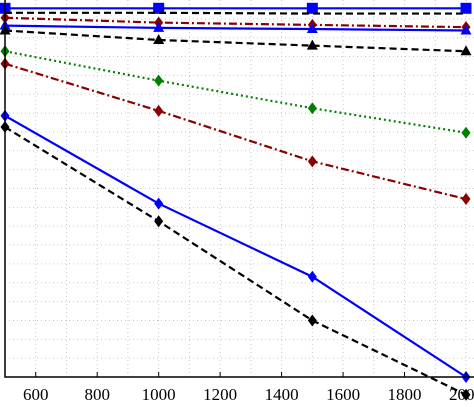  Describe the element at coordinates (97, 394) in the screenshot. I see `x-tick-label: 800` at that location.